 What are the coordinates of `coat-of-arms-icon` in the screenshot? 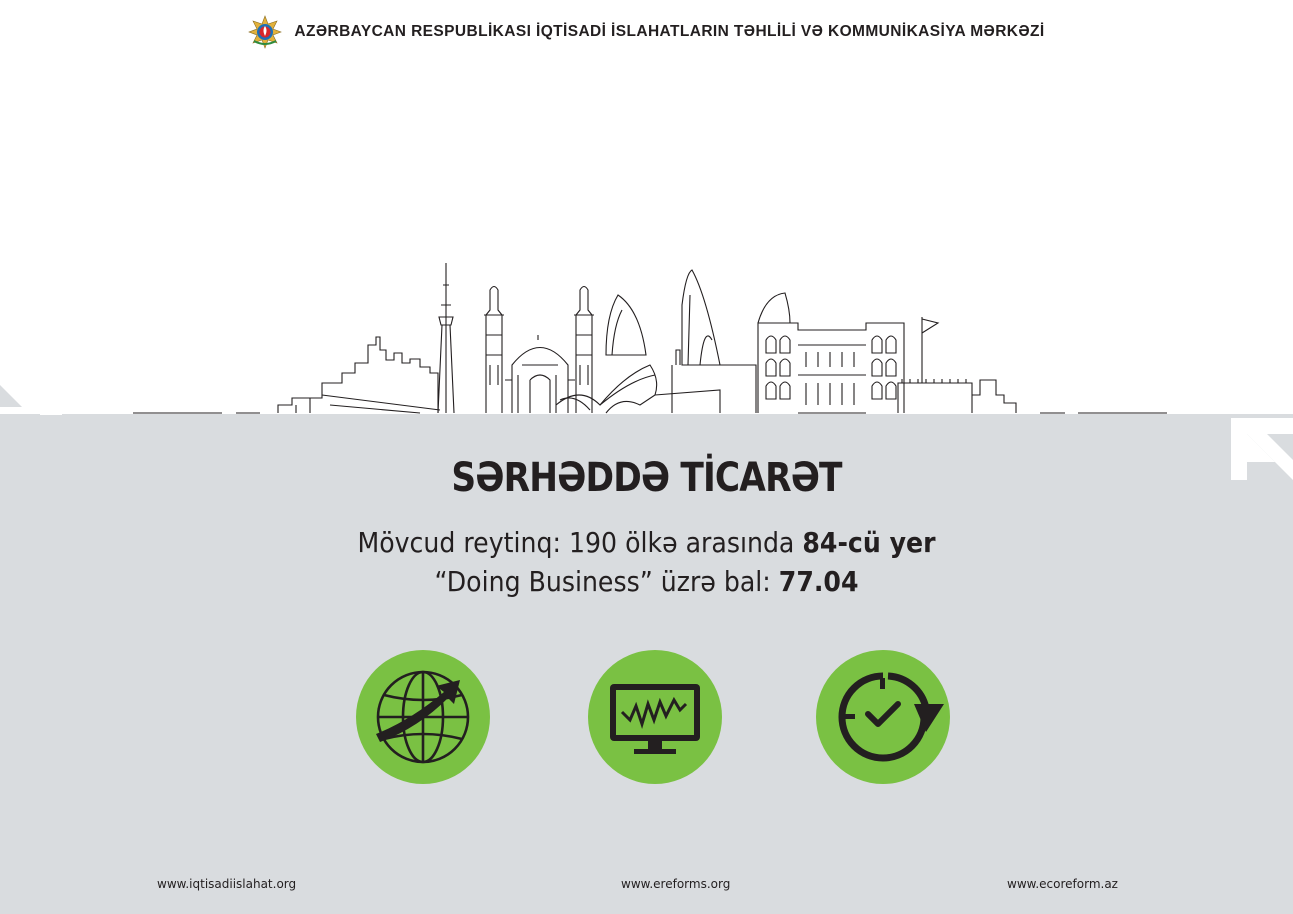 It's located at (265, 32).